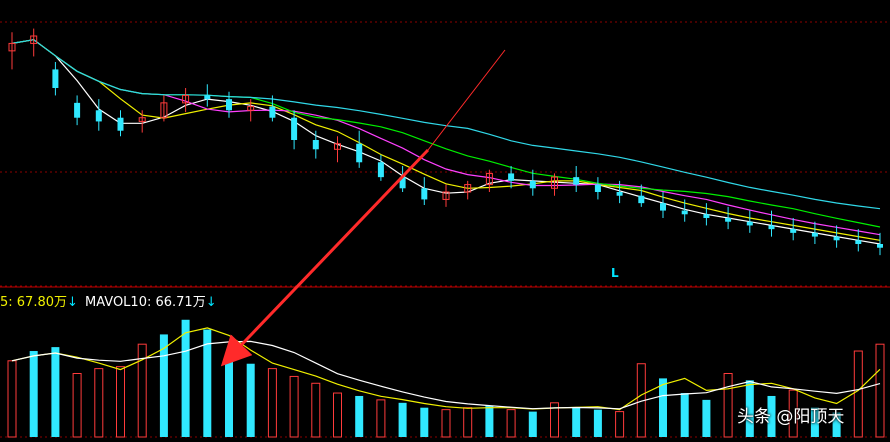  What do you see at coordinates (151, 302) in the screenshot?
I see `mavol10-label: MAVOL10: 66.71万↓` at bounding box center [151, 302].